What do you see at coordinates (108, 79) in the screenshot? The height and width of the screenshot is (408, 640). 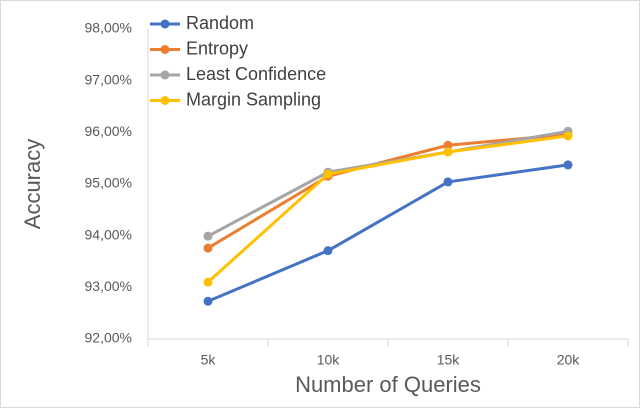 I see `y-tick-label: 97,00%` at bounding box center [108, 79].